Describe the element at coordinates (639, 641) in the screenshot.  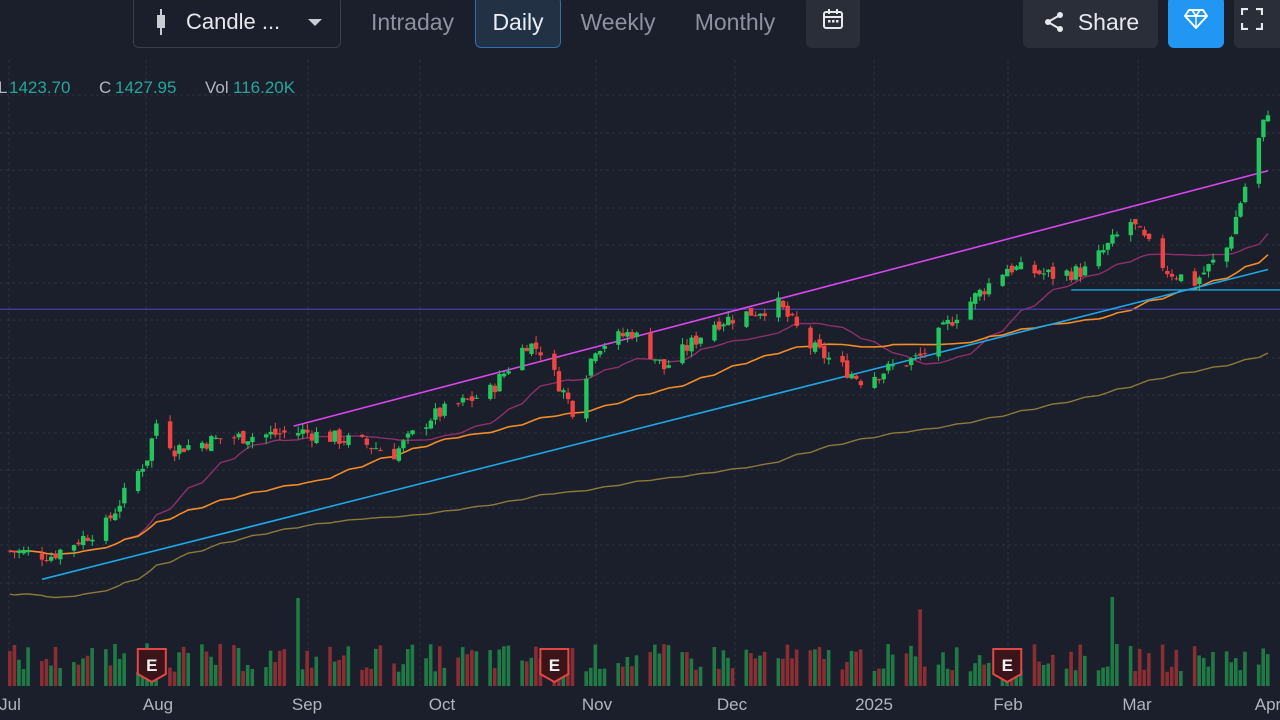
I see `volume-bars` at that location.